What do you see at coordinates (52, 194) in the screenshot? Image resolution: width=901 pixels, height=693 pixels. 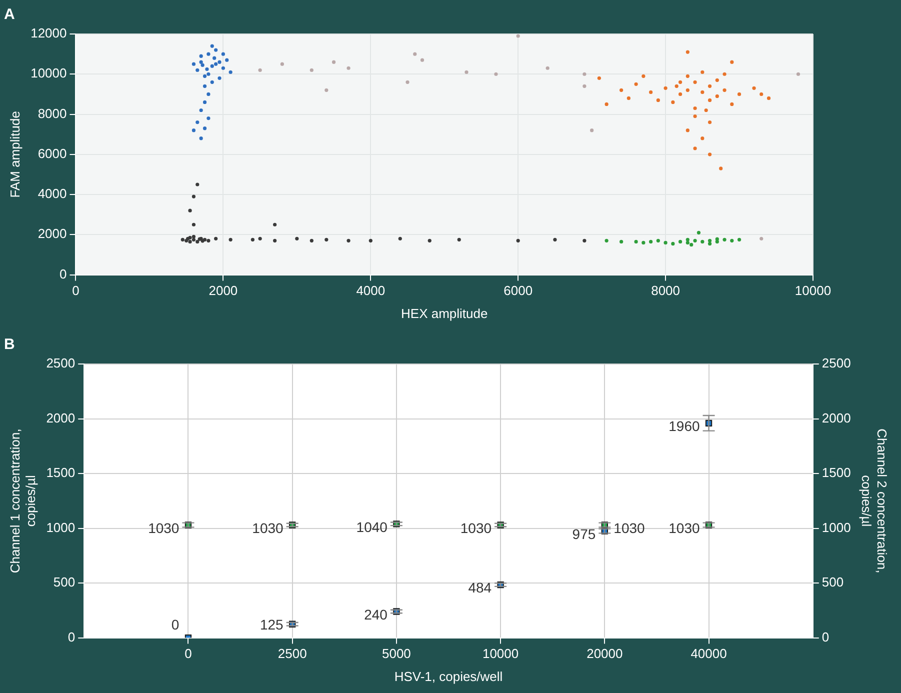 I see `y-tick-label: 4000` at bounding box center [52, 194].